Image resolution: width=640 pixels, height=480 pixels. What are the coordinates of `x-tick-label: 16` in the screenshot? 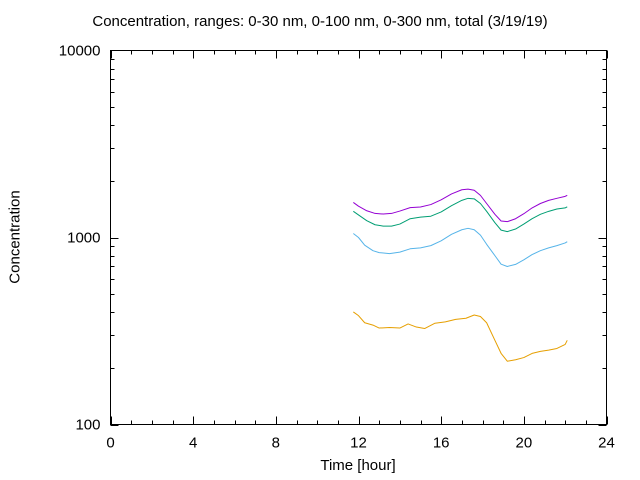 It's located at (441, 443).